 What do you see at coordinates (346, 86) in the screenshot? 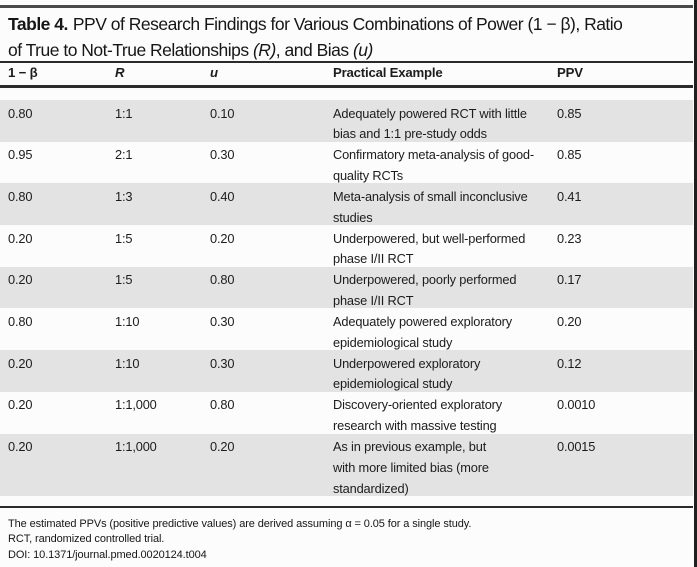
I see `header-bottom-rule` at bounding box center [346, 86].